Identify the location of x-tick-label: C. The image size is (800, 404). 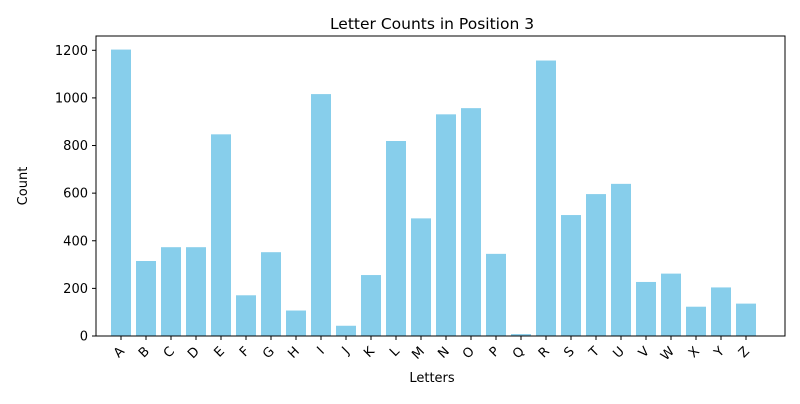
(169, 352).